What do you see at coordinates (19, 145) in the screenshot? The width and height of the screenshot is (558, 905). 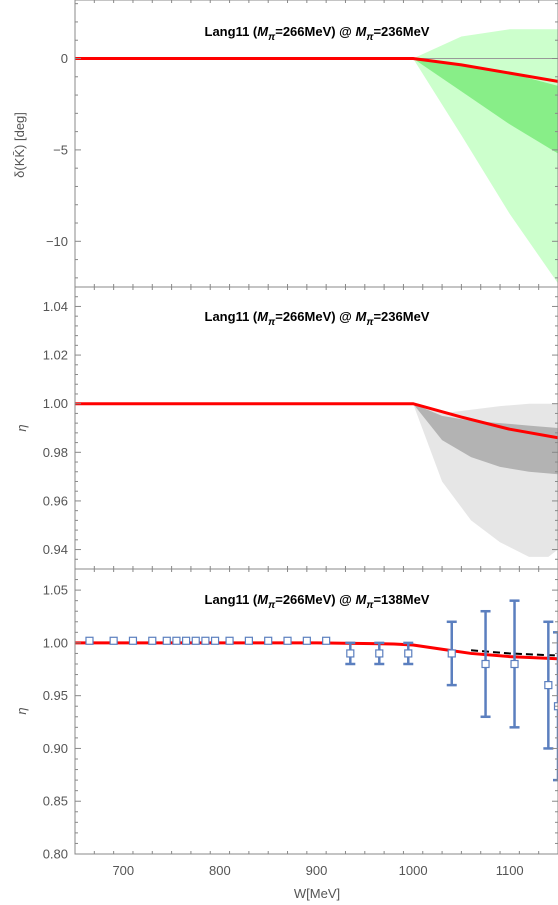 I see `y-axis-label: δ(KK̄) [deg]` at bounding box center [19, 145].